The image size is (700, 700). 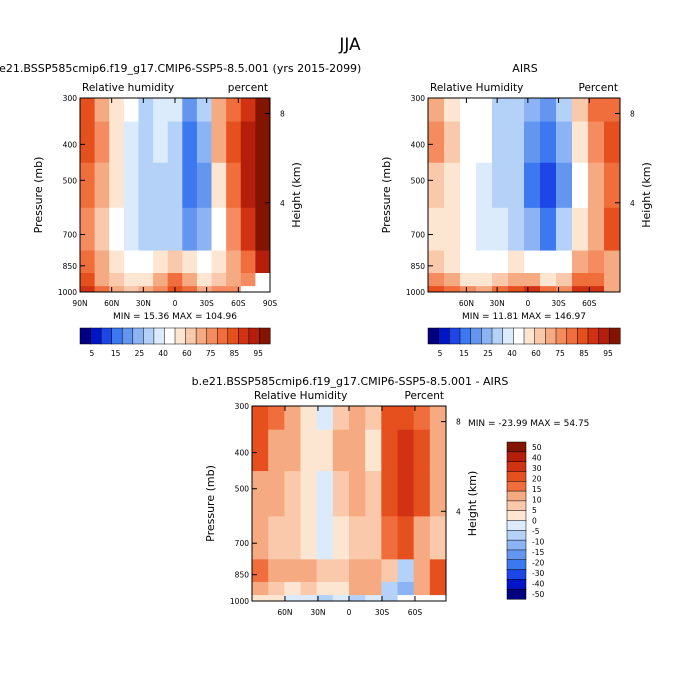 What do you see at coordinates (70, 180) in the screenshot?
I see `y-tick-label: 500` at bounding box center [70, 180].